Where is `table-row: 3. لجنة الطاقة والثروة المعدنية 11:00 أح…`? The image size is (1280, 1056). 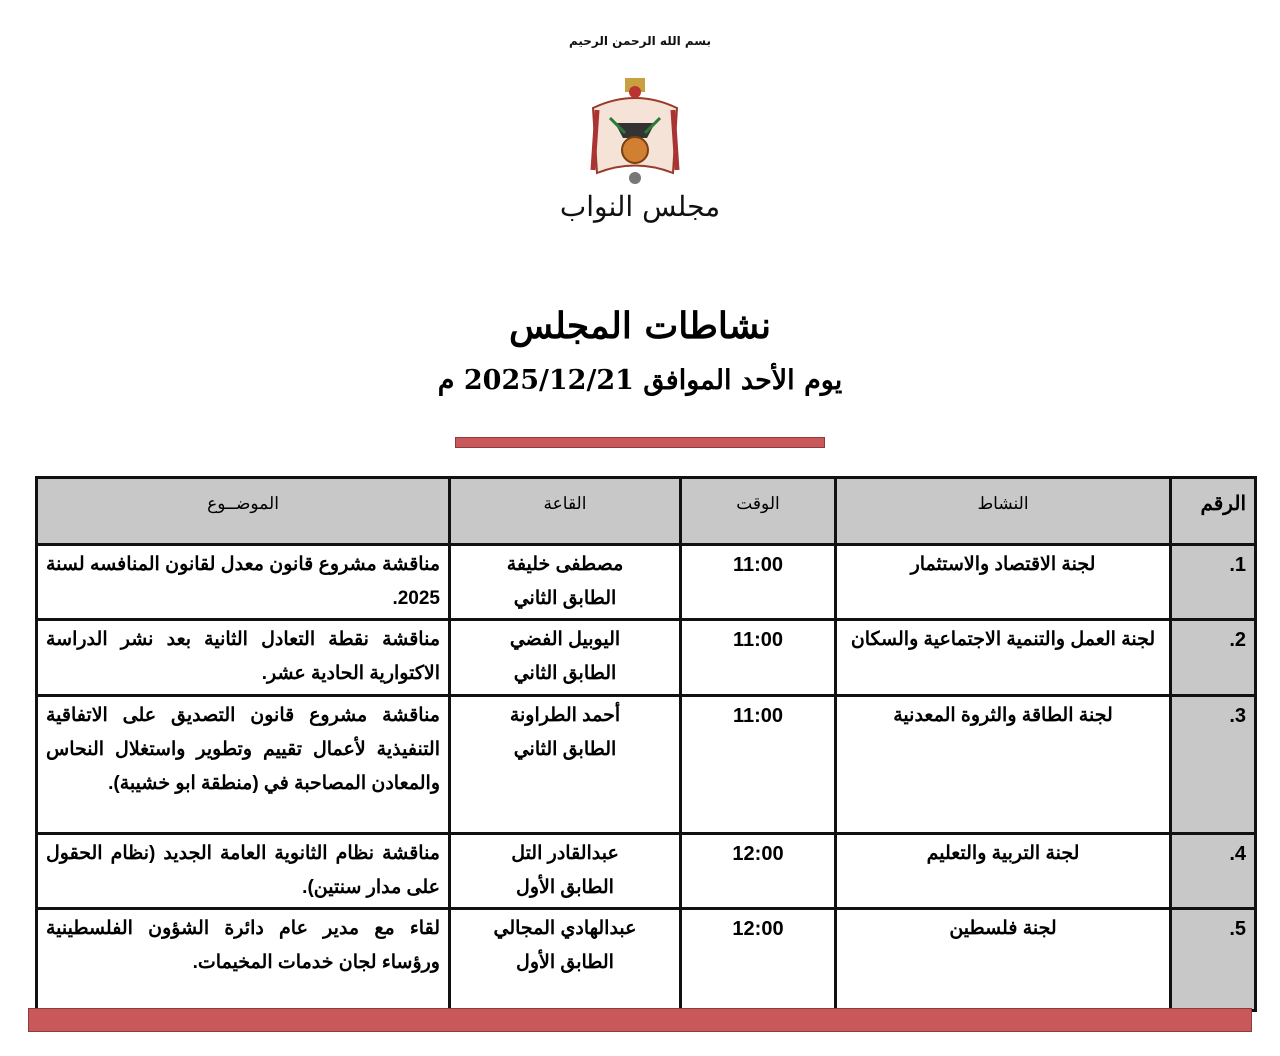
table-row: 3. لجنة الطاقة والثروة المعدنية 11:00 أح… is located at coordinates (646, 764).